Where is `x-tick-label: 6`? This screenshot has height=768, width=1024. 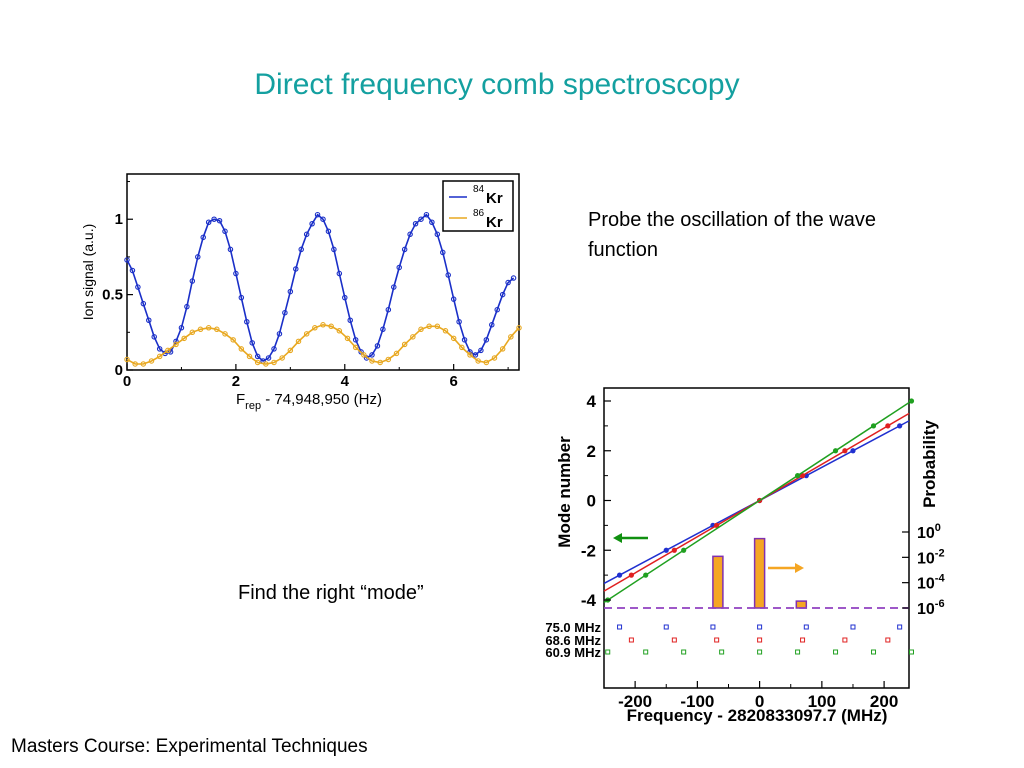
x-tick-label: 6 is located at coordinates (453, 381).